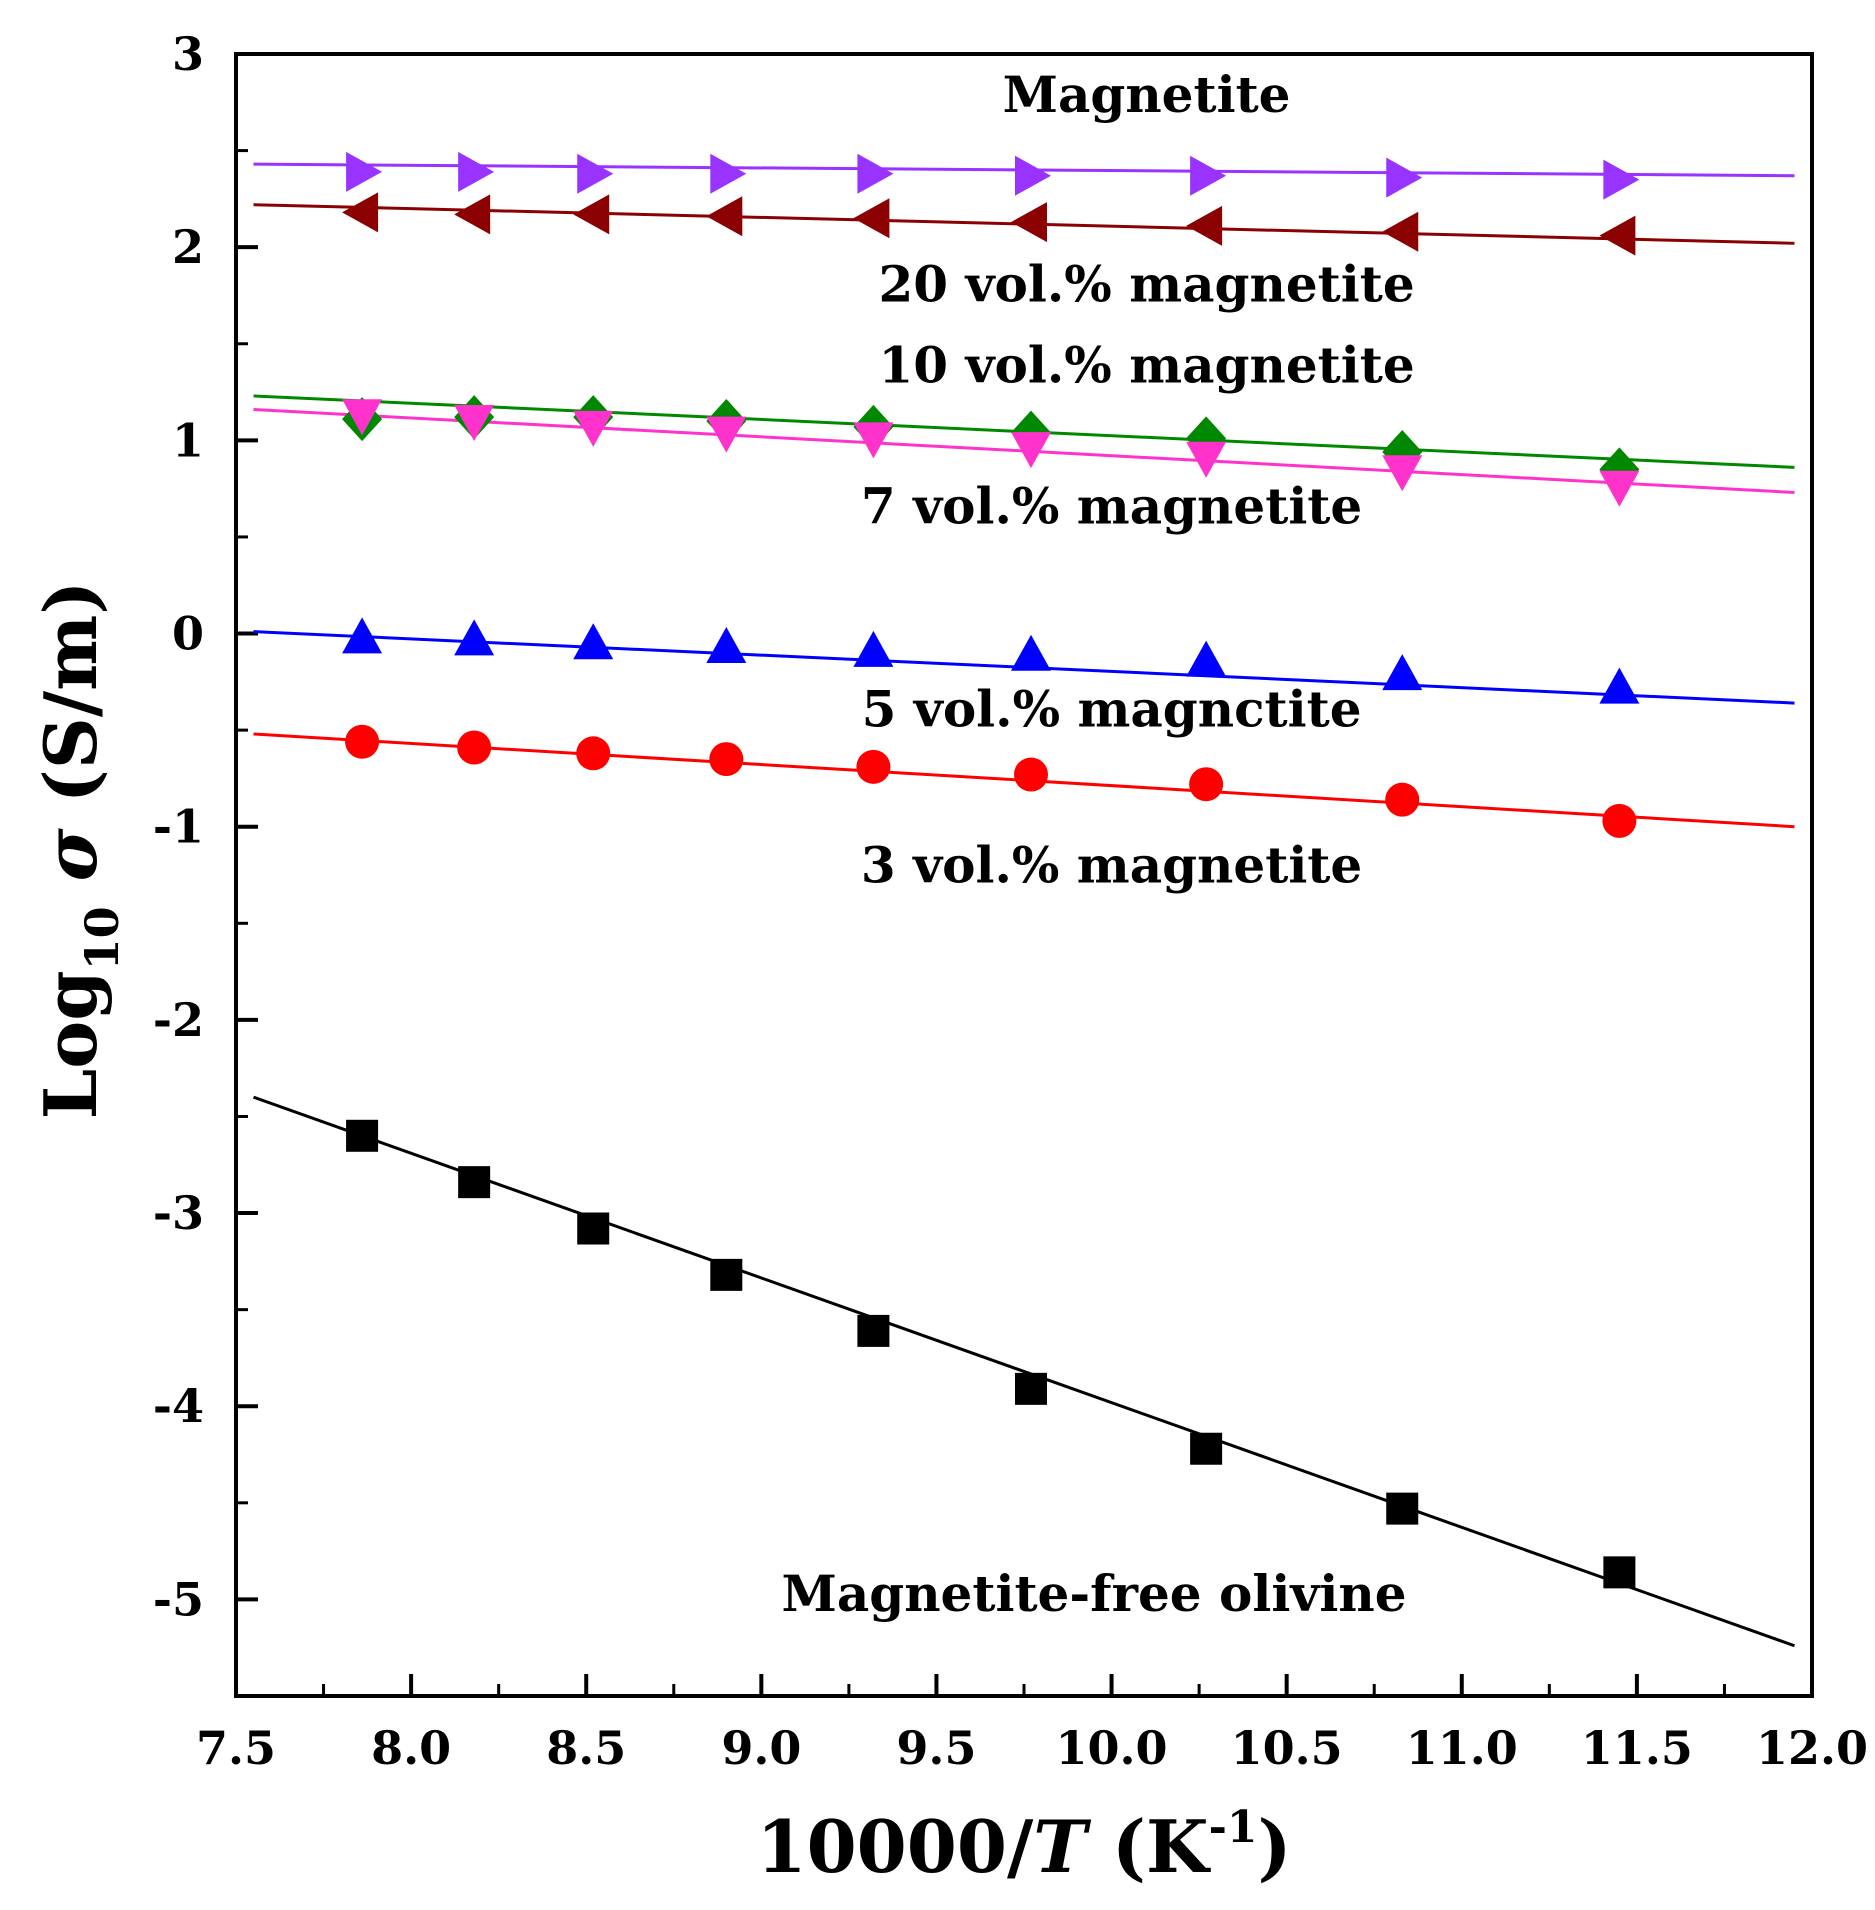 This screenshot has width=1875, height=1910. I want to click on x-axis-title-unit-close: ), so click(1274, 1846).